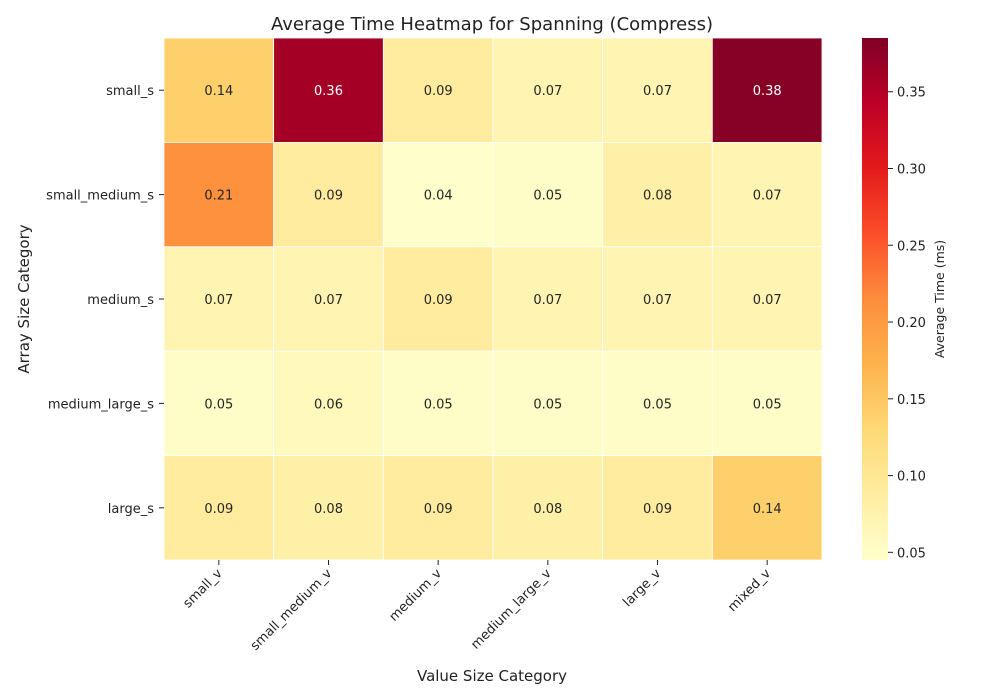 The image size is (1000, 700). I want to click on cell-value-label: 0.04, so click(438, 196).